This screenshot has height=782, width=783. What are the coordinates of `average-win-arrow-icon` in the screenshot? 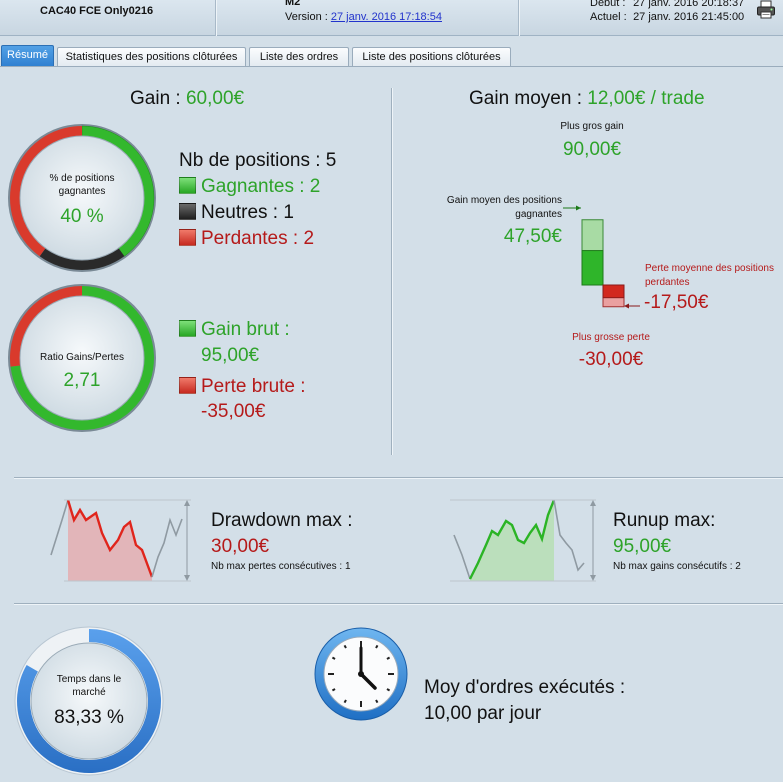 It's located at (578, 208).